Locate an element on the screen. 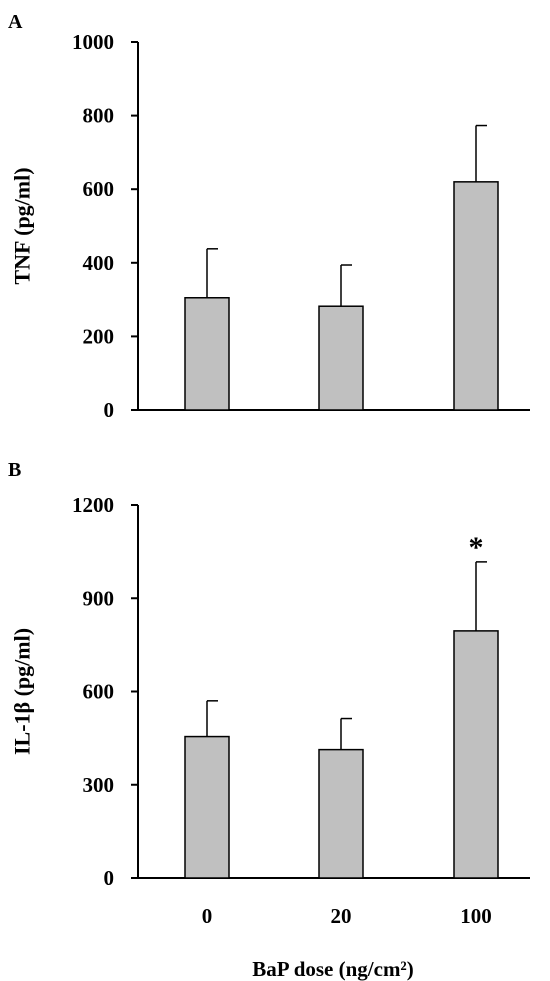 Image resolution: width=550 pixels, height=981 pixels. panel-b-ytick-label: 900 is located at coordinates (99, 598).